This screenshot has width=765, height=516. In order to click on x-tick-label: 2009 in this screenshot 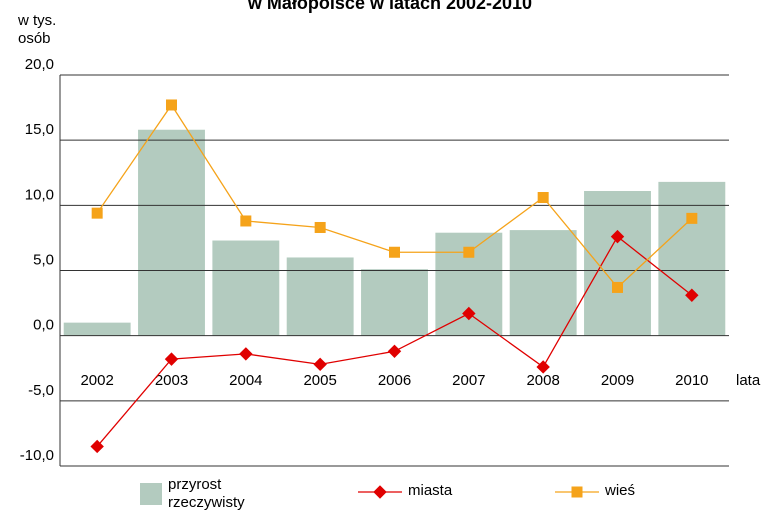, I will do `click(617, 380)`.